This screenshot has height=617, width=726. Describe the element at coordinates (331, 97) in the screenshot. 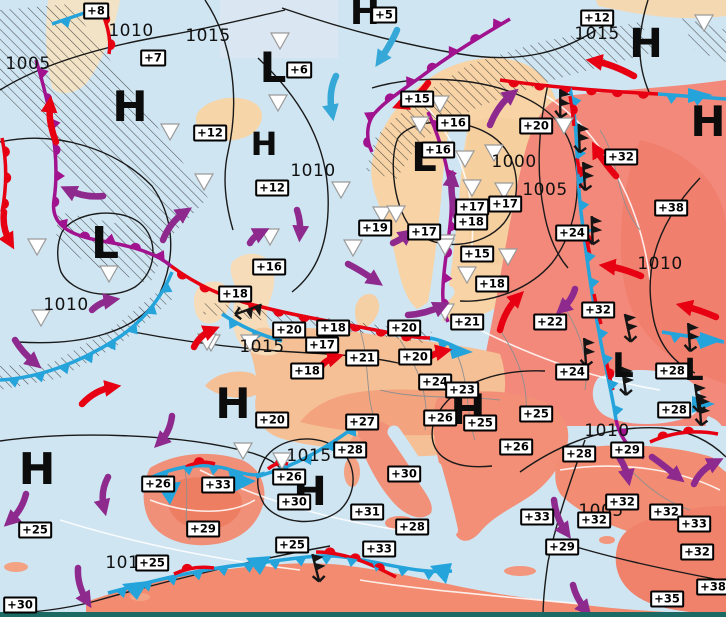

I see `cyan-flow-arrow-icon` at that location.